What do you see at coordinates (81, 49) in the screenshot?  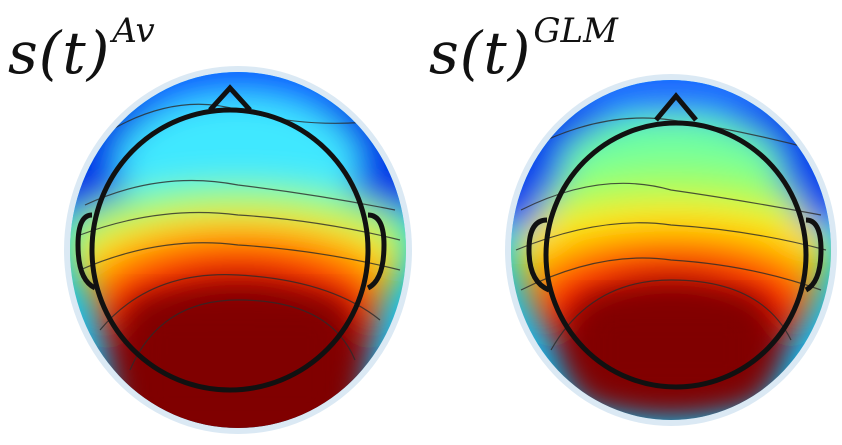 I see `label-average: s(t)Av` at bounding box center [81, 49].